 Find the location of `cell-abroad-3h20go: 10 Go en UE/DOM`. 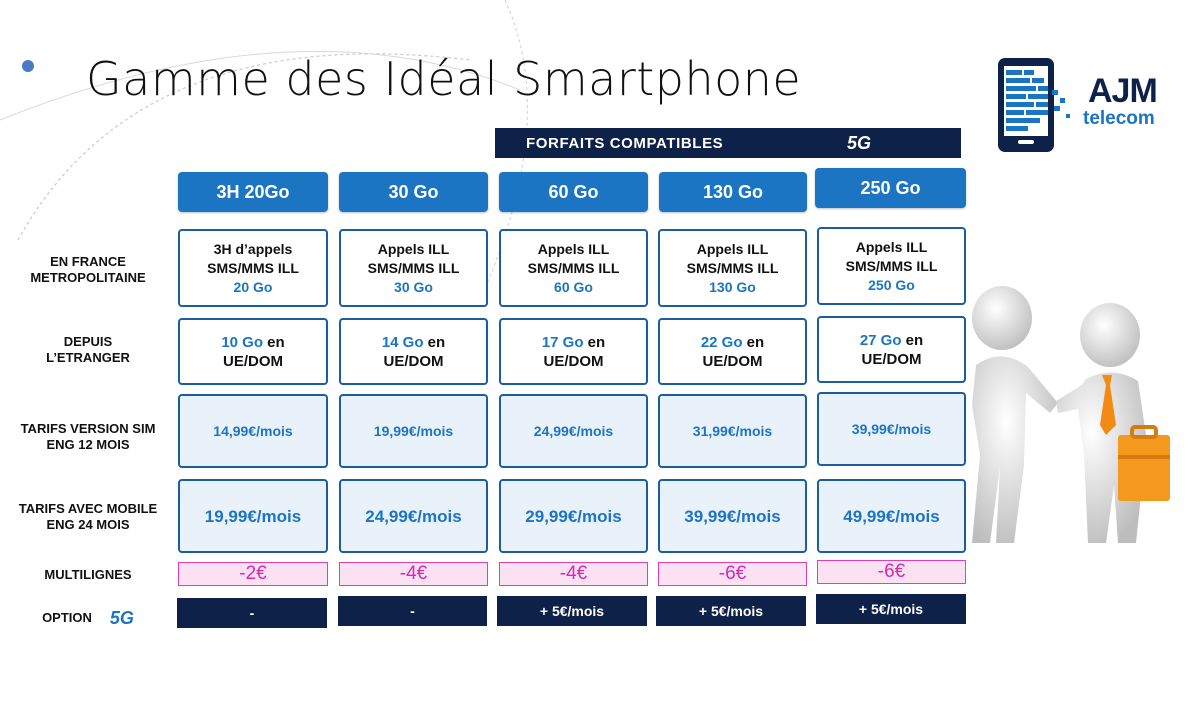

cell-abroad-3h20go: 10 Go en UE/DOM is located at coordinates (253, 351).